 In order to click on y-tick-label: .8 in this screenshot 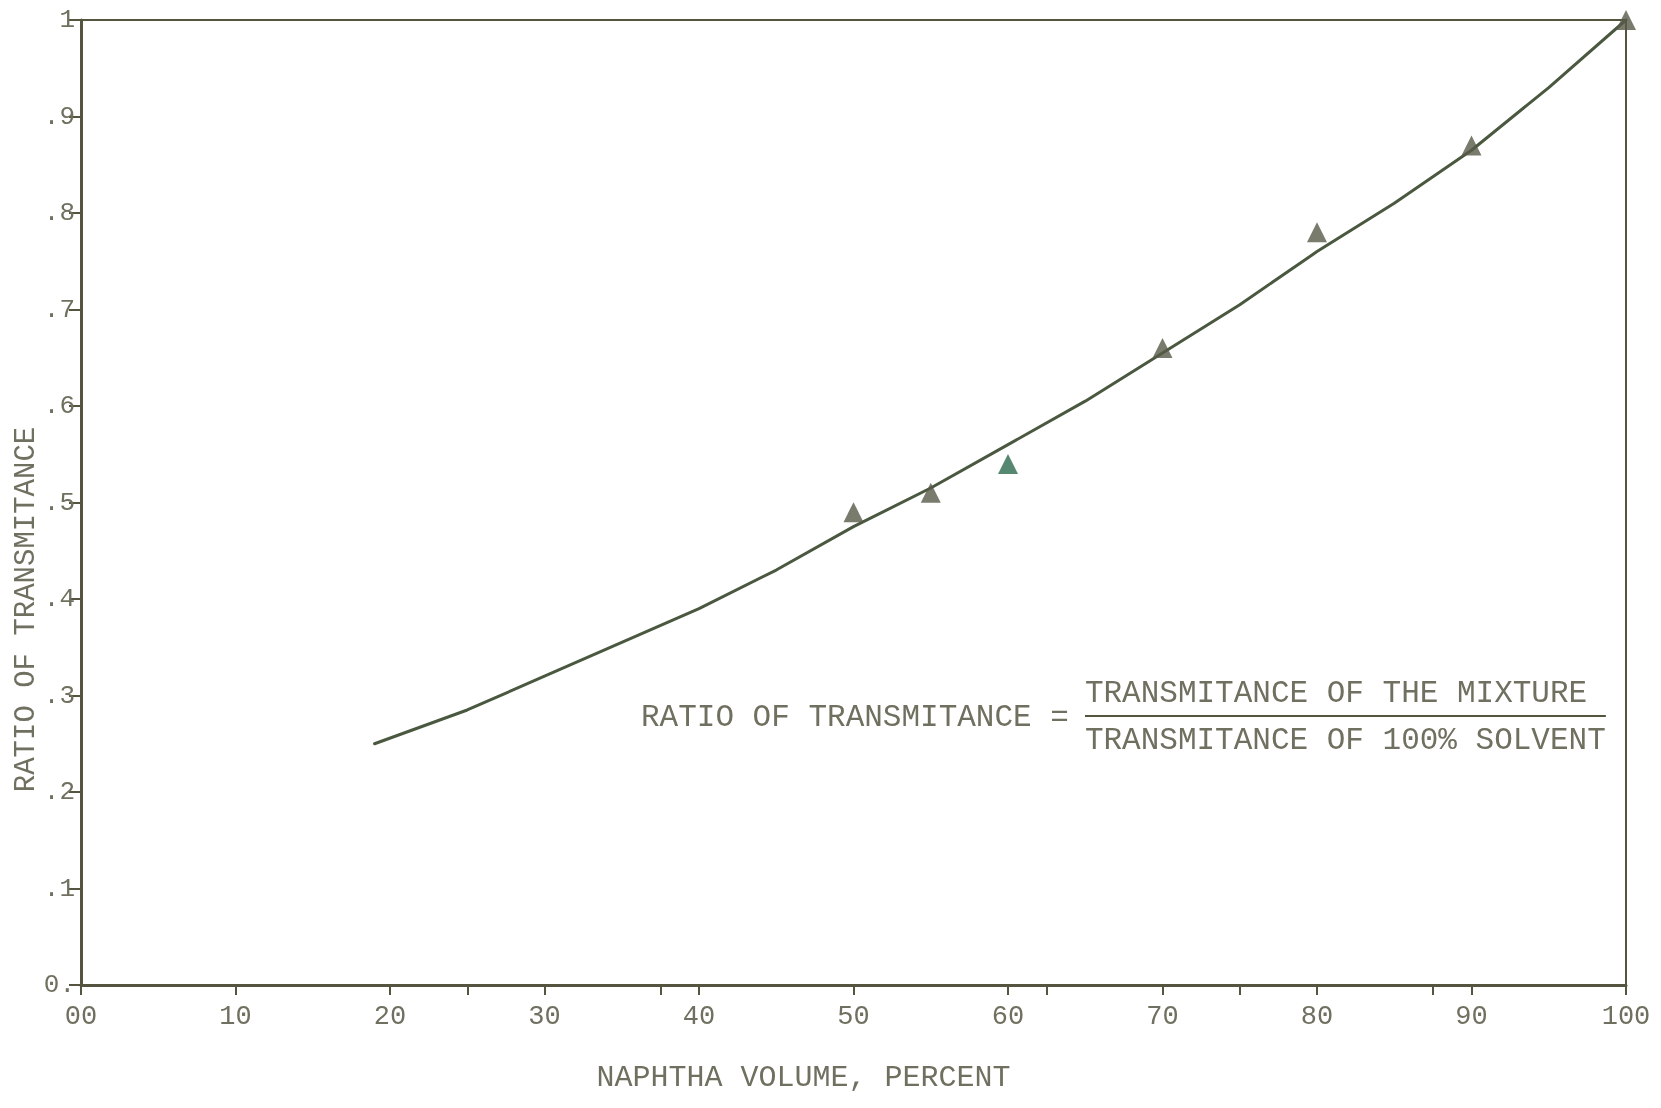, I will do `click(59, 213)`.